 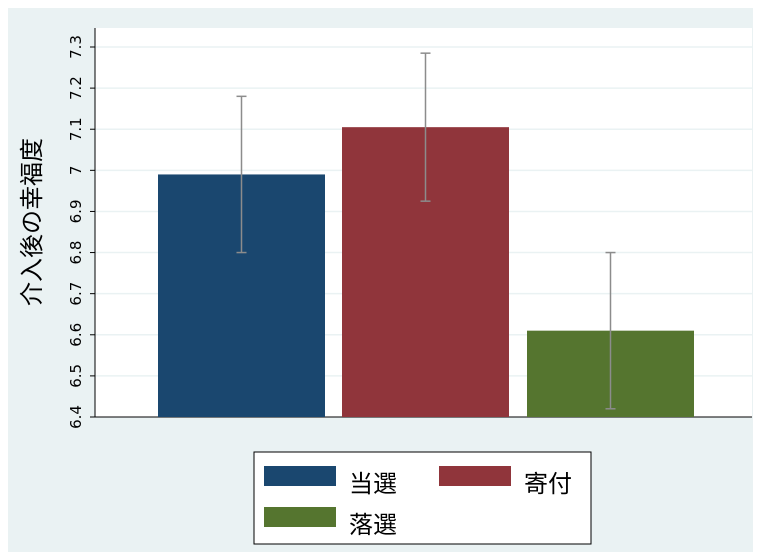 What do you see at coordinates (76, 253) in the screenshot?
I see `y-tick-label: 6.8` at bounding box center [76, 253].